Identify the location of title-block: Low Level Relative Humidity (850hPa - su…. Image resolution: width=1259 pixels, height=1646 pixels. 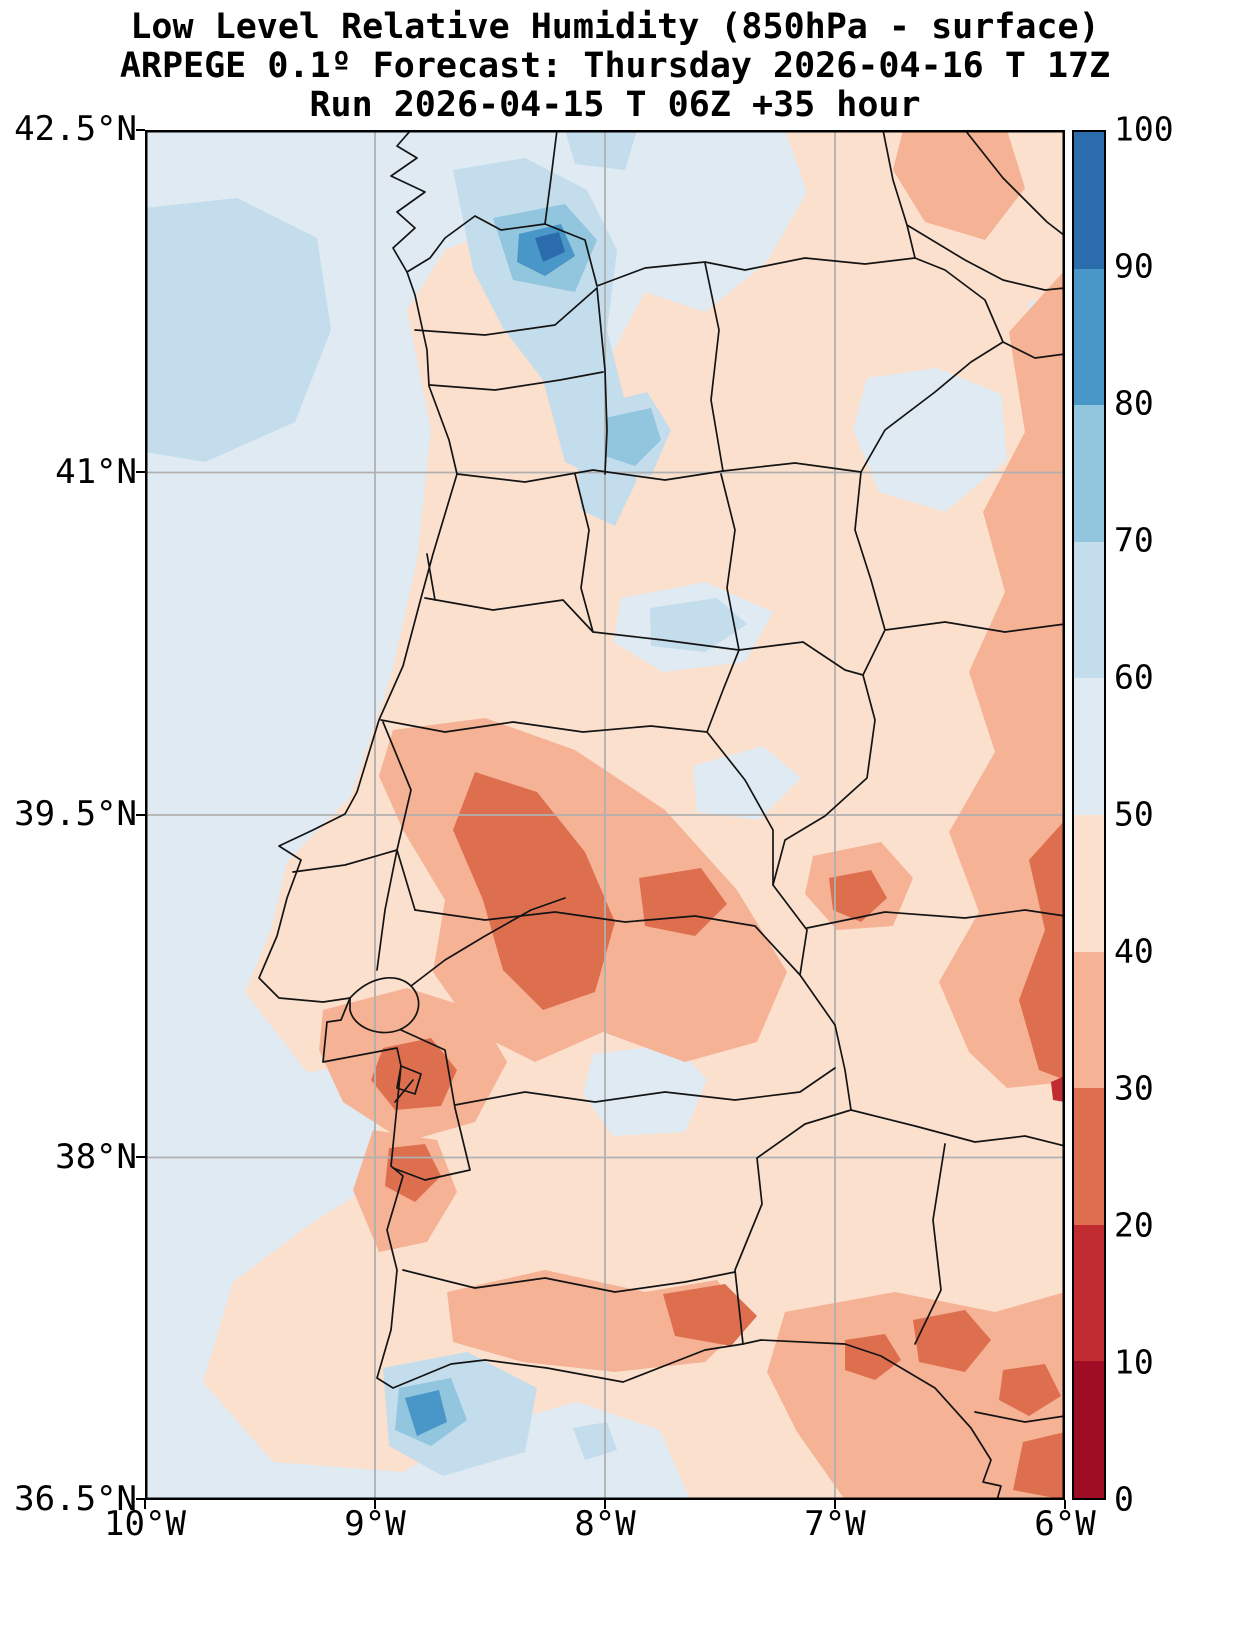
(615, 66).